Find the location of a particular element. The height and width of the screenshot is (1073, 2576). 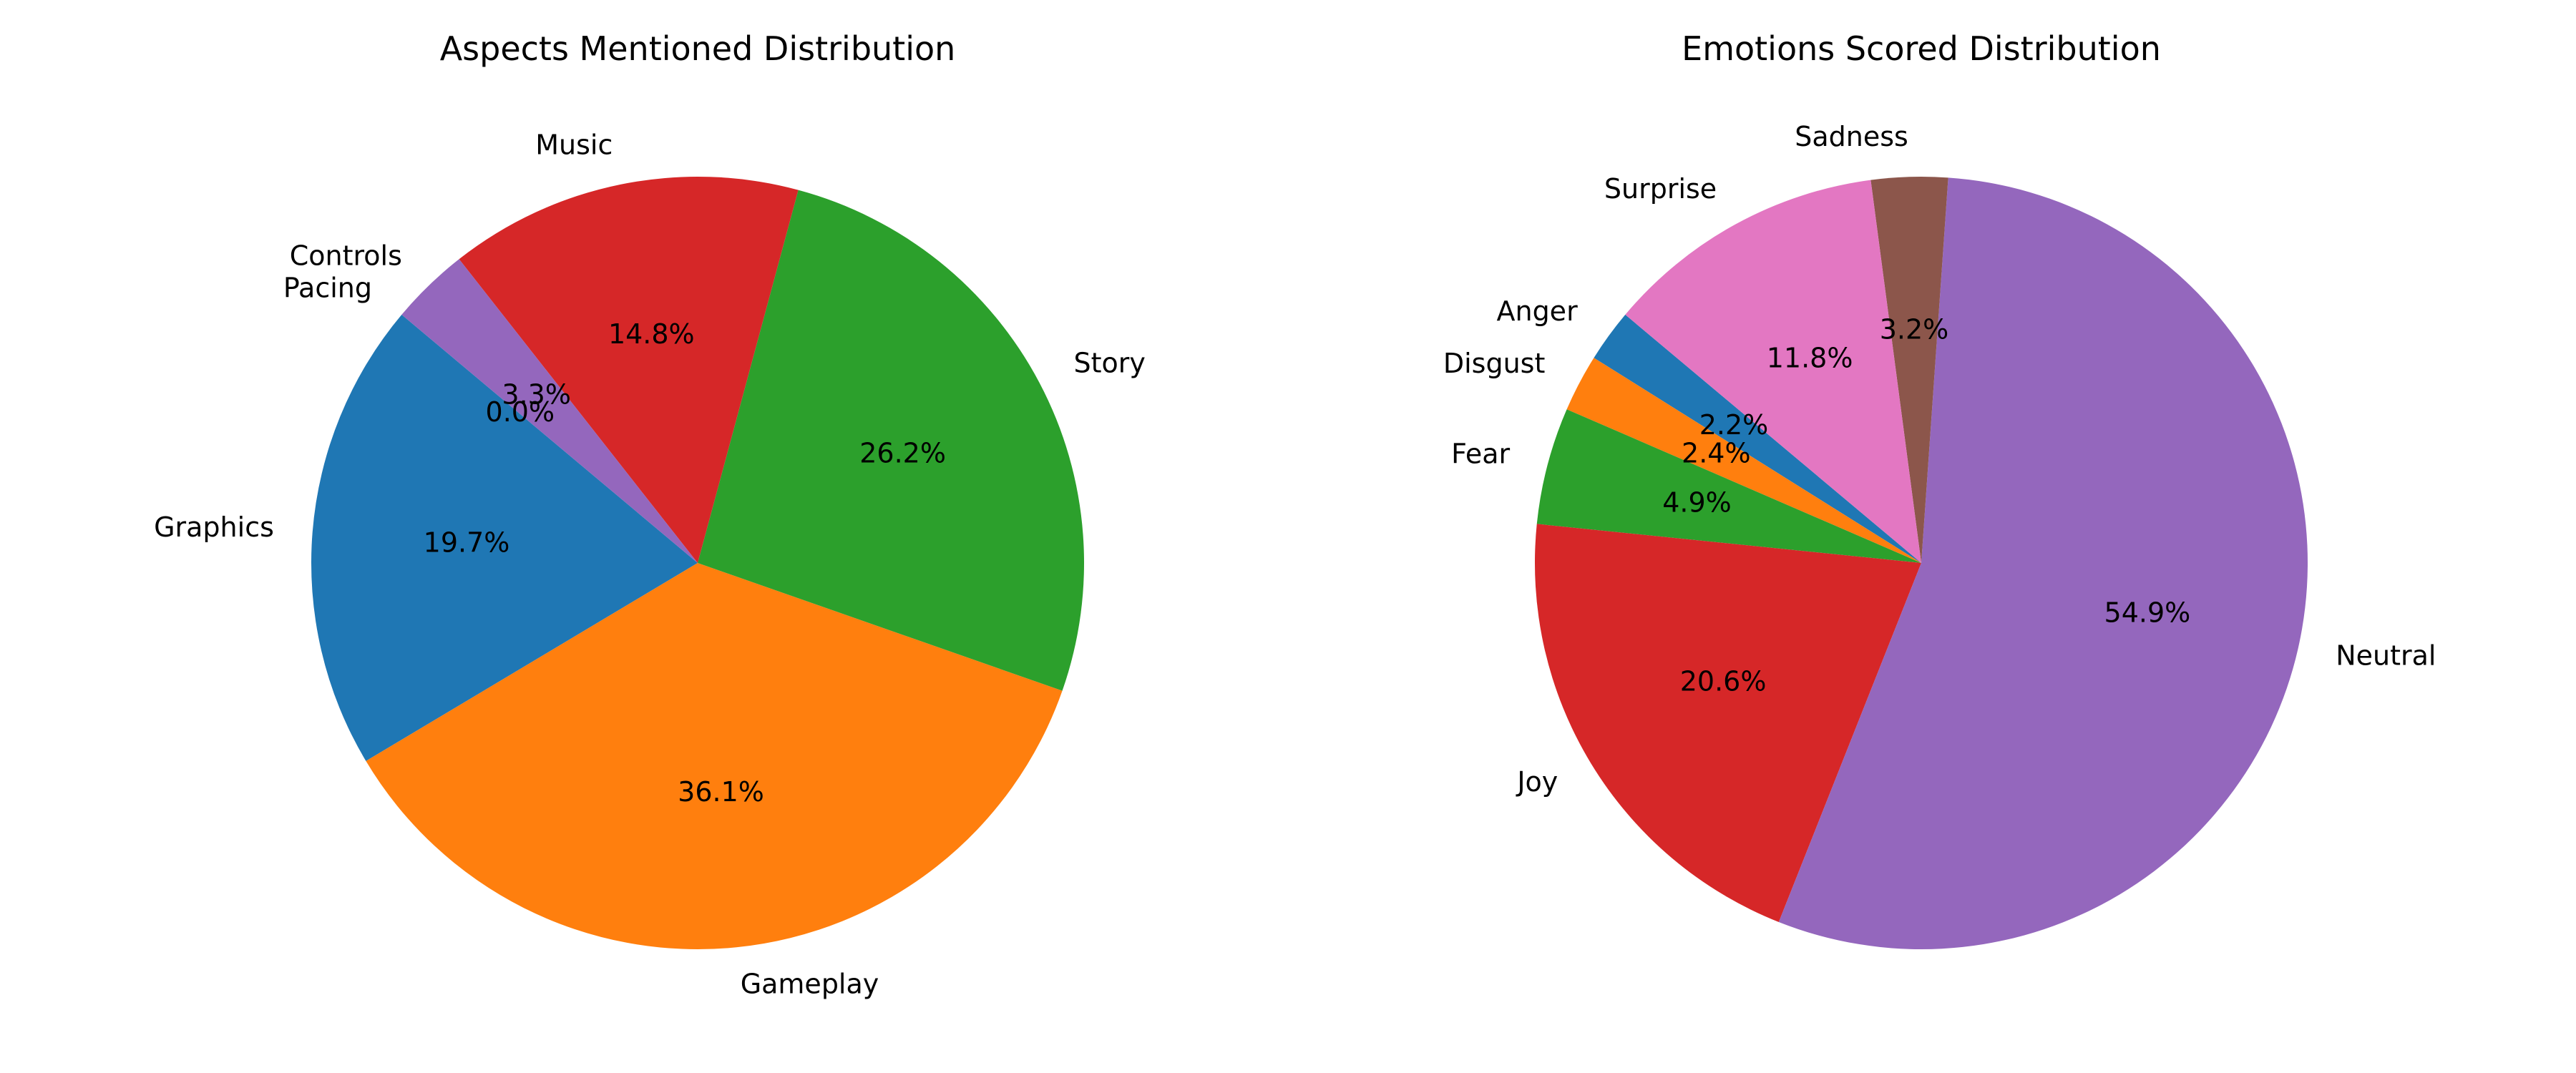

pct-label-neutral: 54.9% is located at coordinates (2147, 612).